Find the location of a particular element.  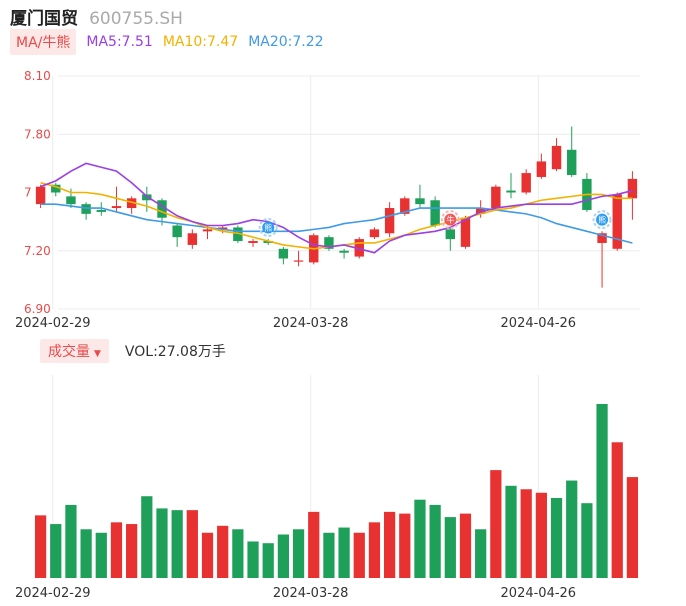

stock-name: 厦门国贸 is located at coordinates (44, 19).